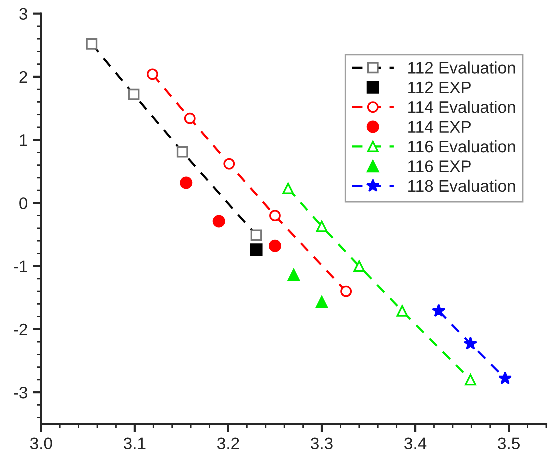 This screenshot has height=461, width=552. Describe the element at coordinates (322, 444) in the screenshot. I see `x-tick-label: 3.3` at that location.